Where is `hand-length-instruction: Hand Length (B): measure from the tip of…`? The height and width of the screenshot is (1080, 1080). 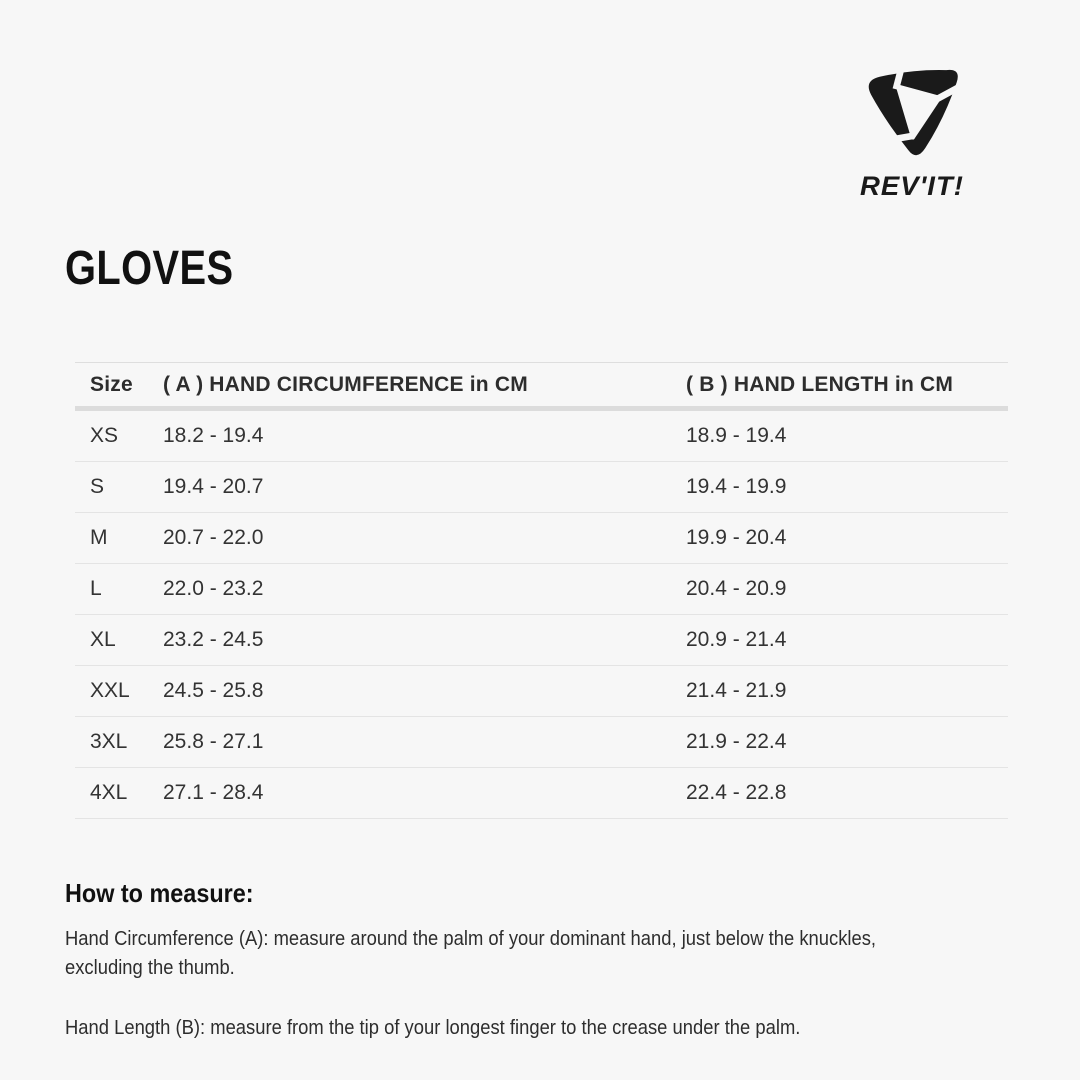
hand-length-instruction: Hand Length (B): measure from the tip of… is located at coordinates (433, 1028).